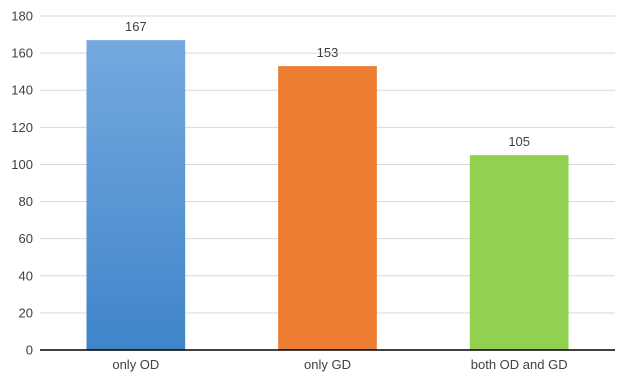  Describe the element at coordinates (136, 26) in the screenshot. I see `data-label: 167` at that location.